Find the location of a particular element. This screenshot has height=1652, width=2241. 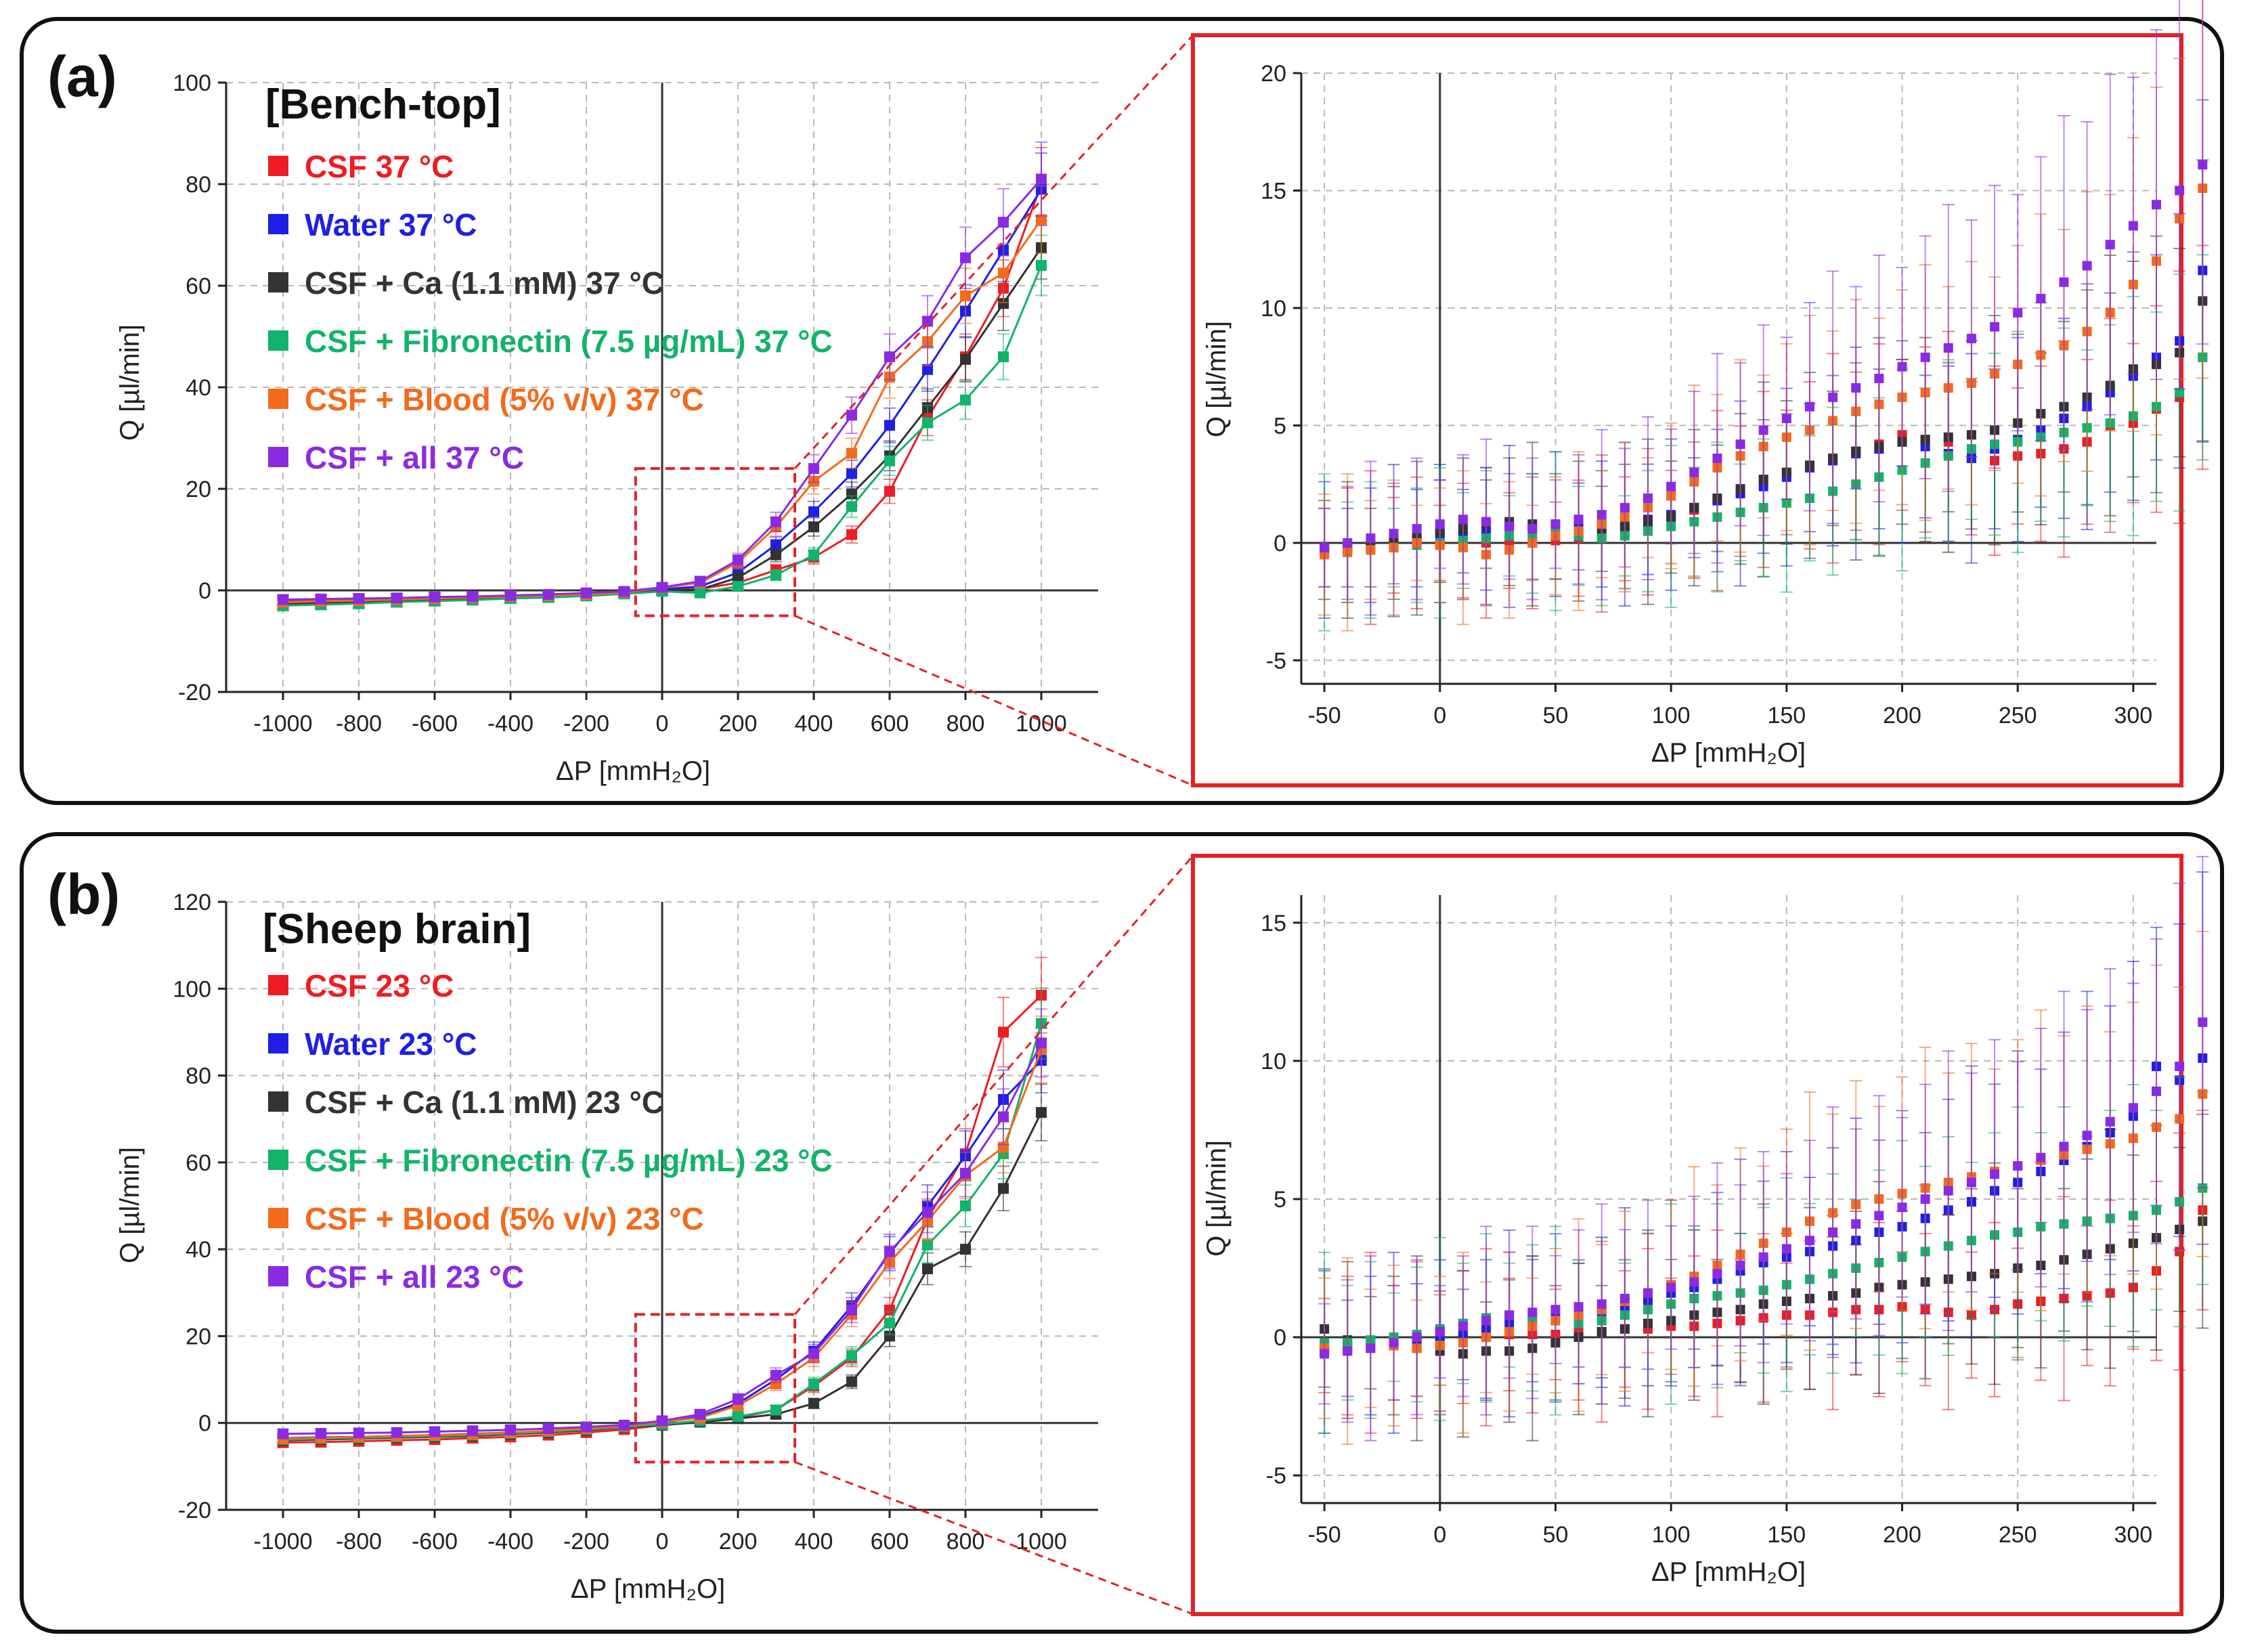

series-csf-all-37-c is located at coordinates (662, 373).